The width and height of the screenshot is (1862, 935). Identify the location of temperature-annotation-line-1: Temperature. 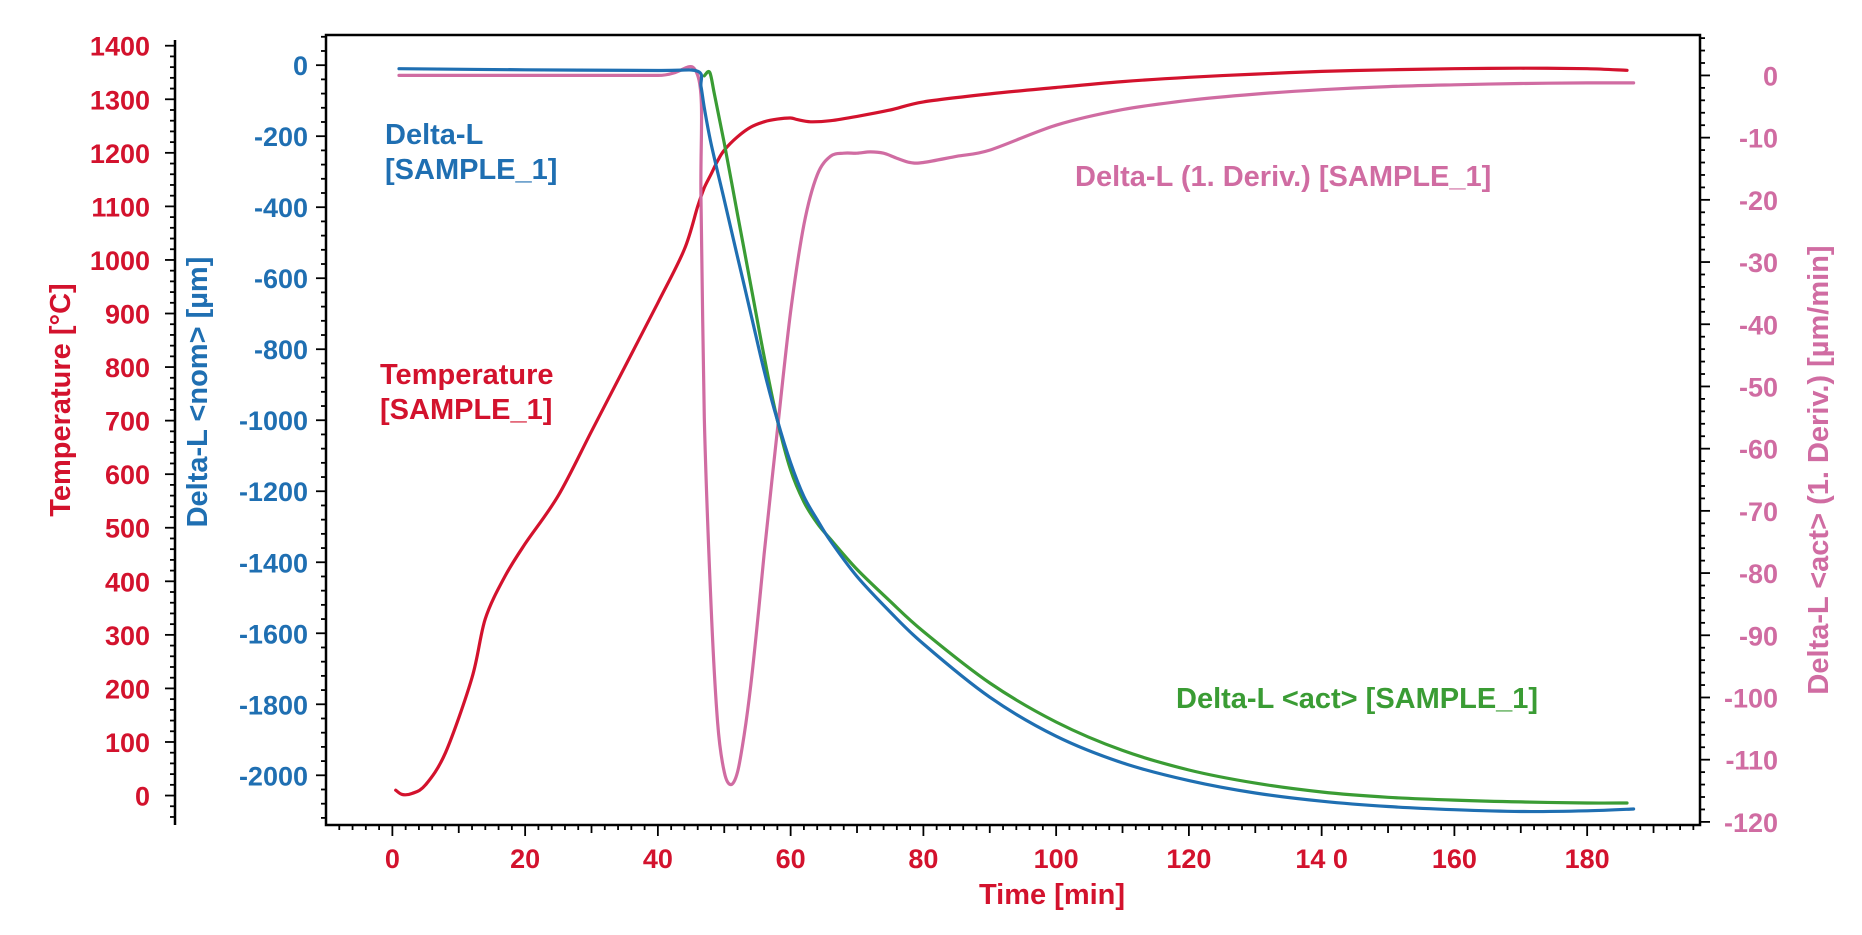
(467, 375).